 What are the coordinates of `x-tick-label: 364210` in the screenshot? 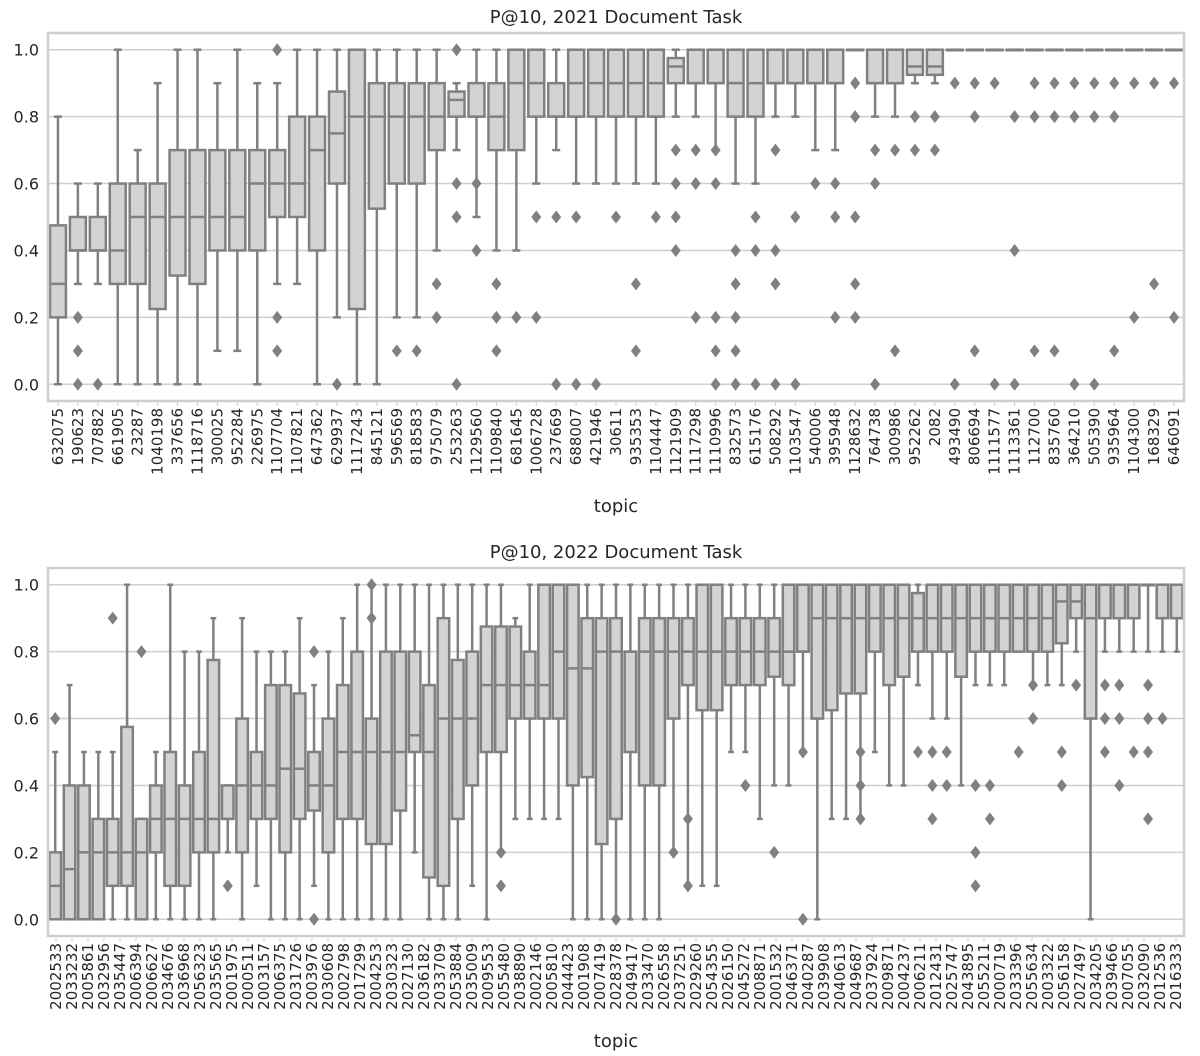 It's located at (1074, 436).